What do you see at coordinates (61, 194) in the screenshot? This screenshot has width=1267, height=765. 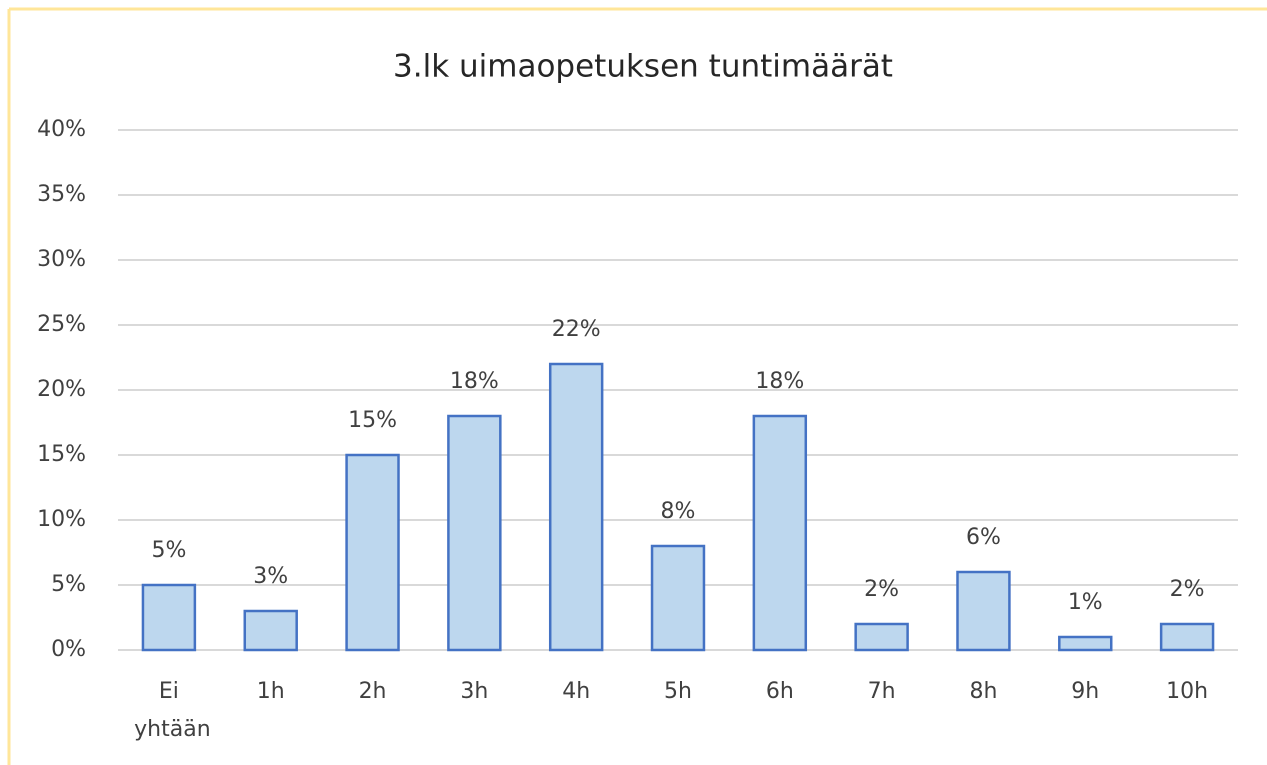 I see `y-tick-label: 35%` at bounding box center [61, 194].